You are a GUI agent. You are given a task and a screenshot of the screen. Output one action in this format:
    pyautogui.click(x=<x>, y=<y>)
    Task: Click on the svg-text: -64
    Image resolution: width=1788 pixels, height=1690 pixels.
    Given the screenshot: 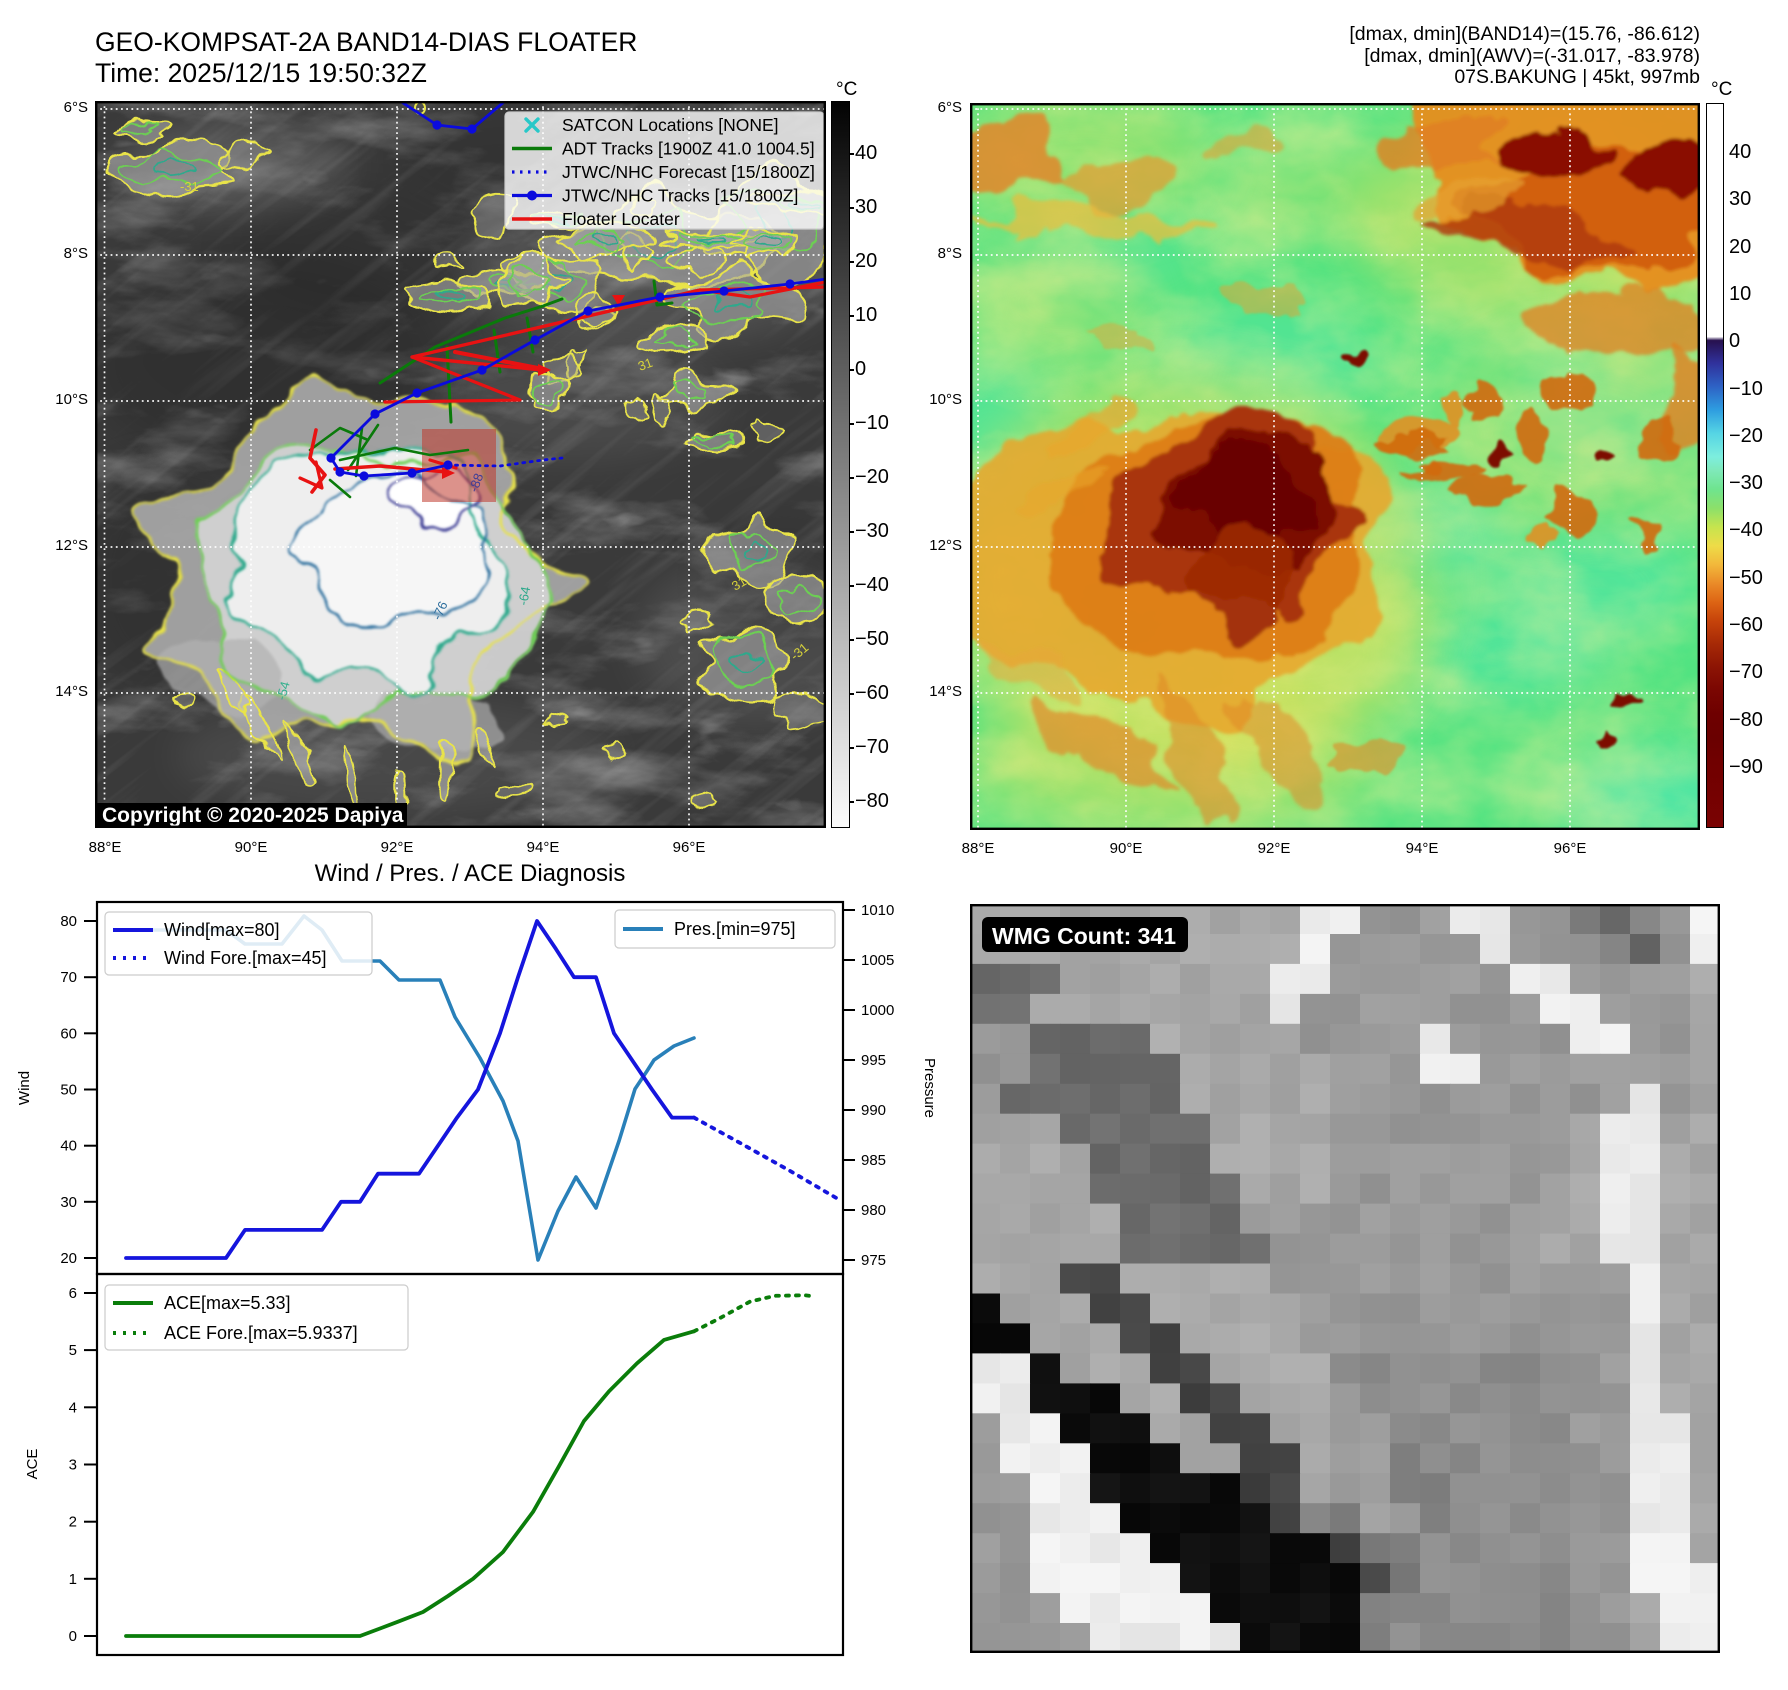 What is the action you would take?
    pyautogui.click(x=524, y=595)
    